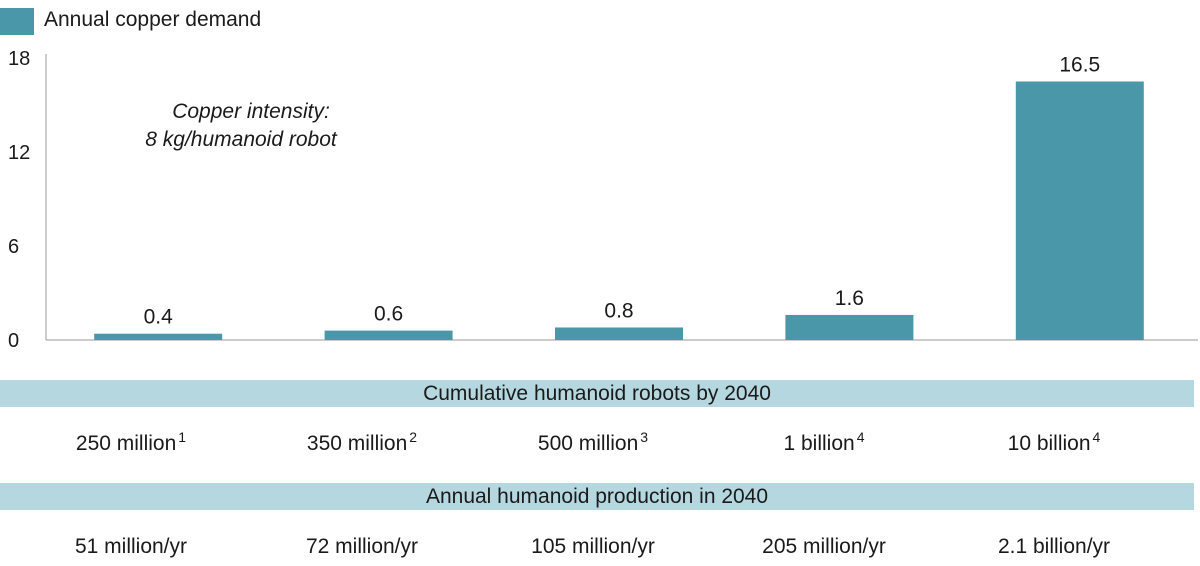 The height and width of the screenshot is (566, 1200). Describe the element at coordinates (1054, 442) in the screenshot. I see `cumulative-cell: 10 billion 4` at that location.